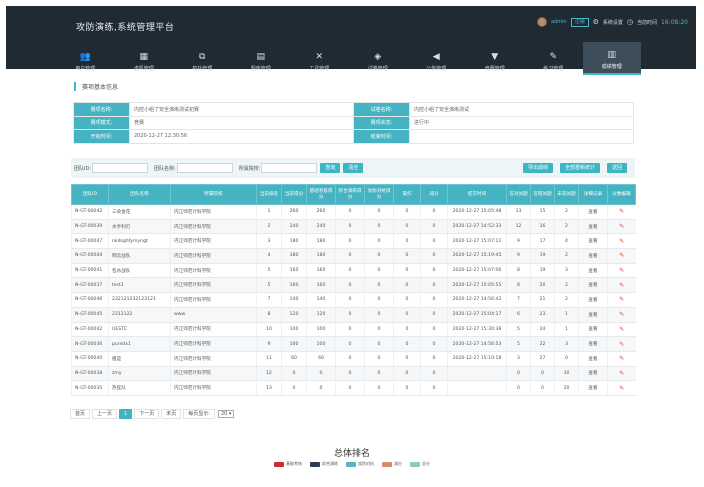 This screenshot has width=704, height=487. What do you see at coordinates (360, 464) in the screenshot?
I see `legend-item: 攻防对抗` at bounding box center [360, 464].